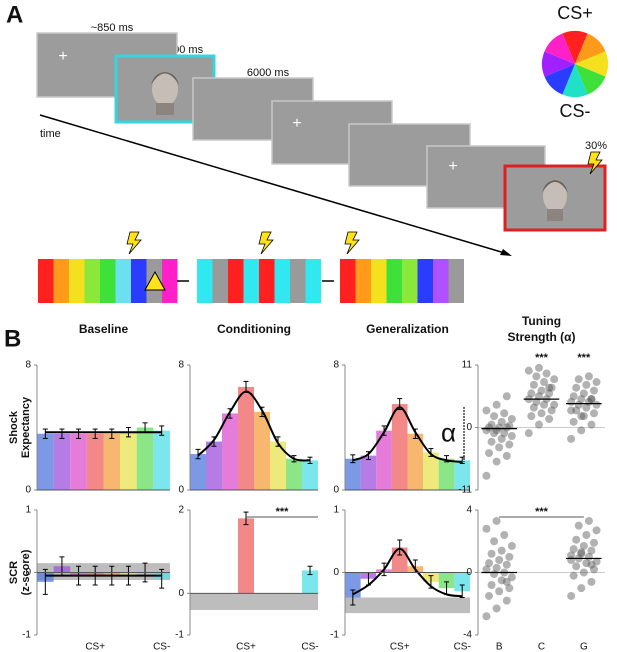 This screenshot has height=652, width=617. What do you see at coordinates (50, 134) in the screenshot?
I see `time-label: time` at bounding box center [50, 134].